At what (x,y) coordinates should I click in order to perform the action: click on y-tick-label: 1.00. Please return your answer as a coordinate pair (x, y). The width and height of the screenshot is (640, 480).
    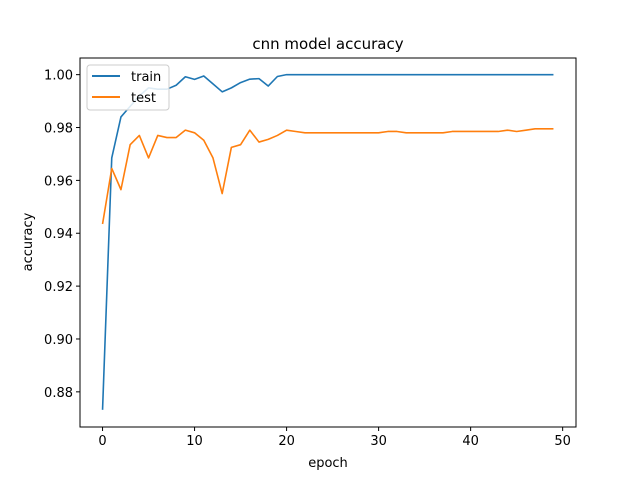
    Looking at the image, I should click on (58, 76).